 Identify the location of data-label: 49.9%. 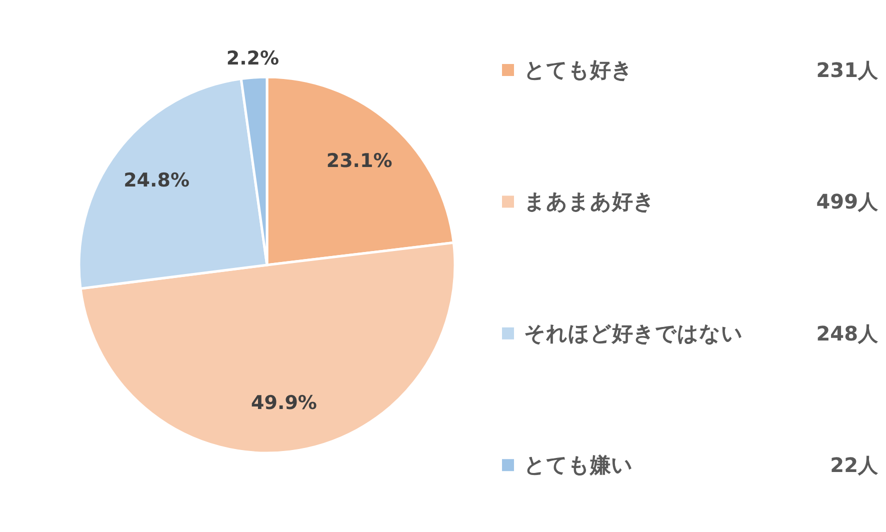
(284, 403).